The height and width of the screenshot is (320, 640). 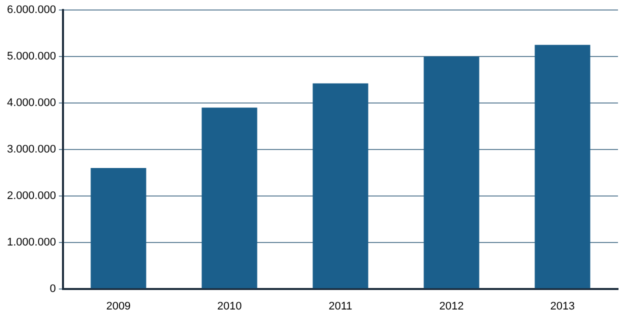 What do you see at coordinates (31, 10) in the screenshot?
I see `y-tick-label: 6.000.000` at bounding box center [31, 10].